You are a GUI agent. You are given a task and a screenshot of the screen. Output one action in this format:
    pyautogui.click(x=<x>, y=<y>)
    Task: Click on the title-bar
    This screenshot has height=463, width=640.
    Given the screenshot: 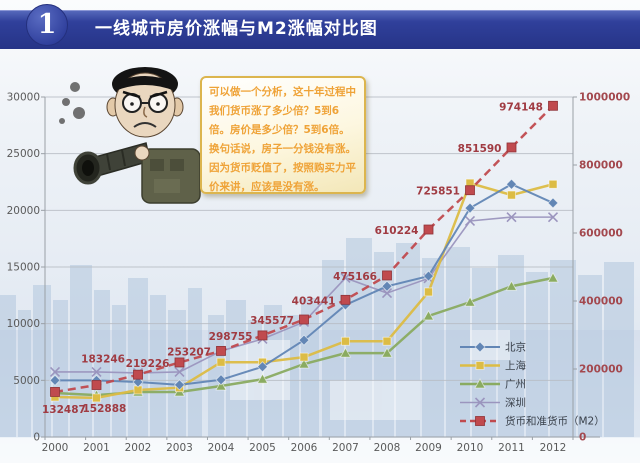 What is the action you would take?
    pyautogui.click(x=320, y=29)
    